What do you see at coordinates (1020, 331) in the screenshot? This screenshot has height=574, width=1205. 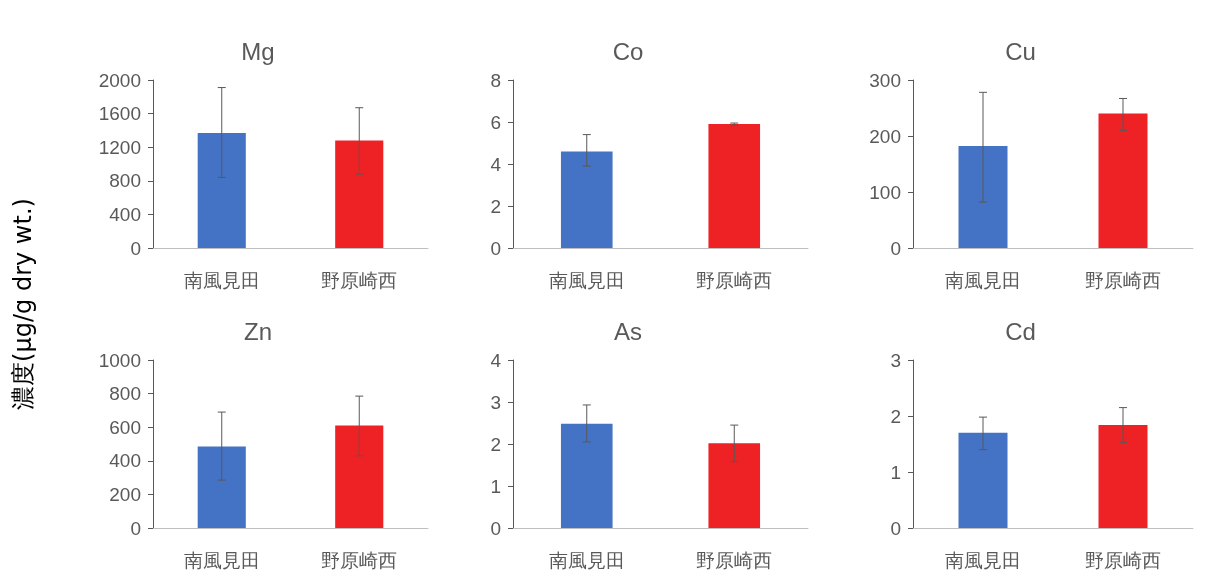 I see `chart-title: Cd` at bounding box center [1020, 331].